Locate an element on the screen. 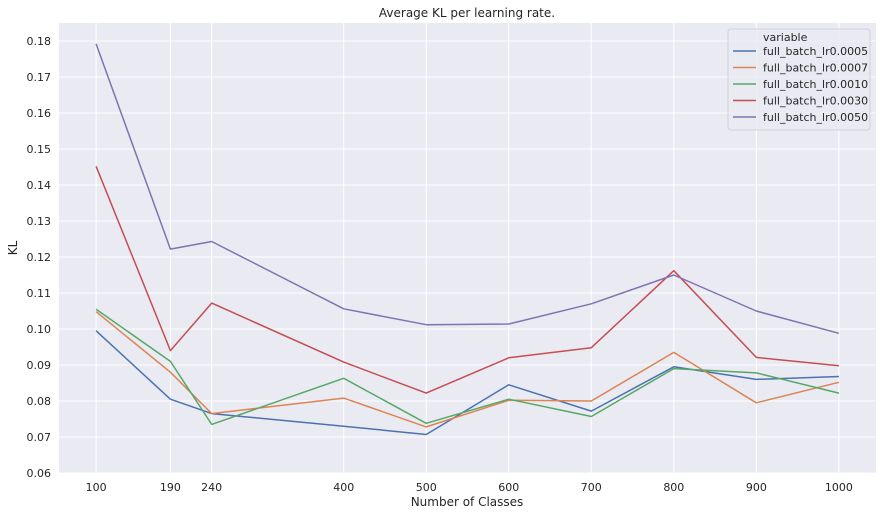  legend-label: full_batch_lr0.0005 is located at coordinates (815, 51).